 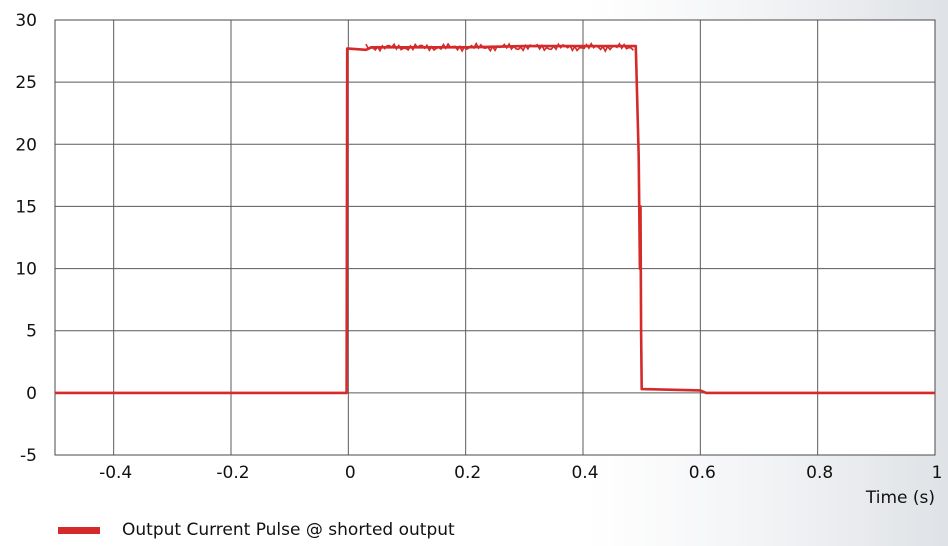 I want to click on y-tick-label: 20, so click(x=26, y=145).